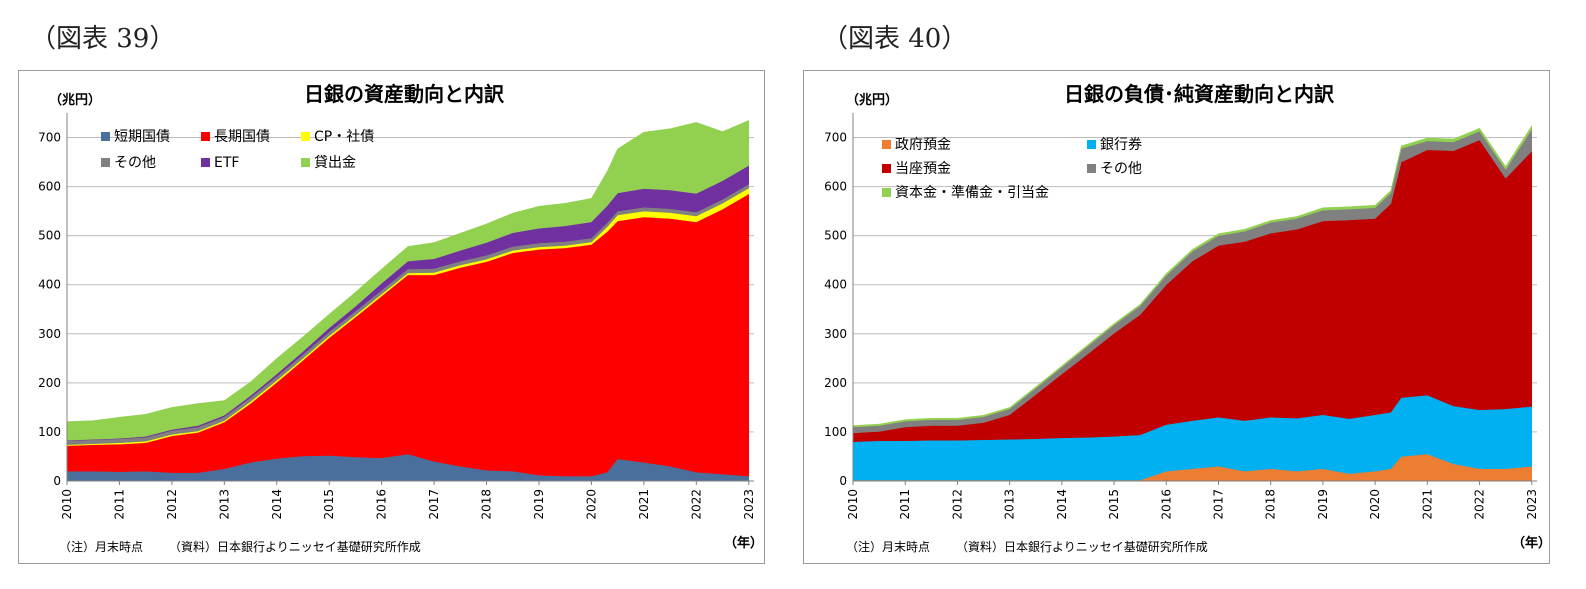  I want to click on legend-label: CP・社債, so click(344, 137).